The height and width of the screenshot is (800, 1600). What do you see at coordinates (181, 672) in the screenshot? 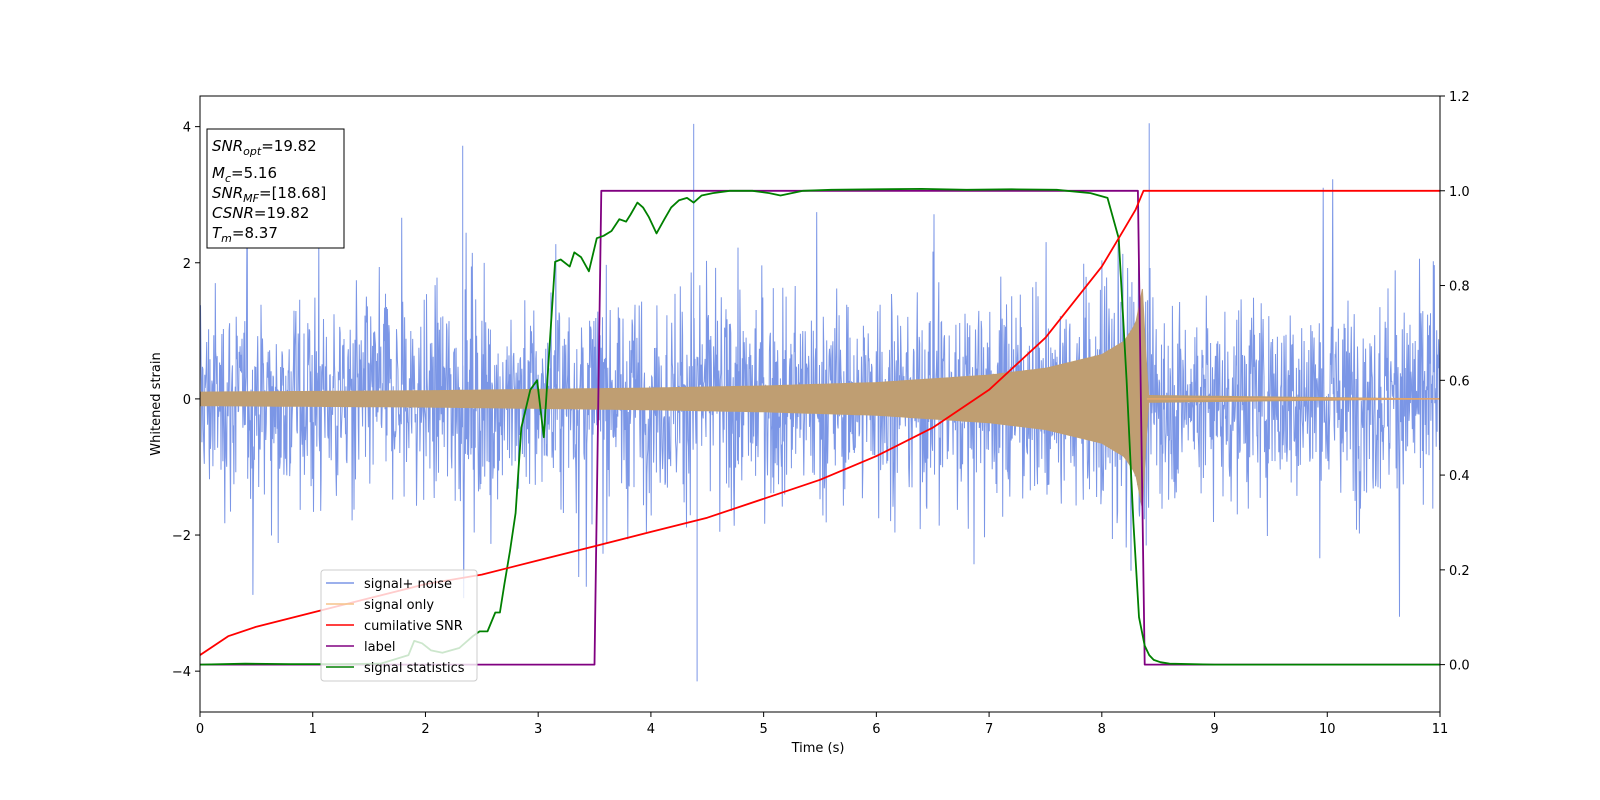
I see `y-tick-label: −4` at bounding box center [181, 672].